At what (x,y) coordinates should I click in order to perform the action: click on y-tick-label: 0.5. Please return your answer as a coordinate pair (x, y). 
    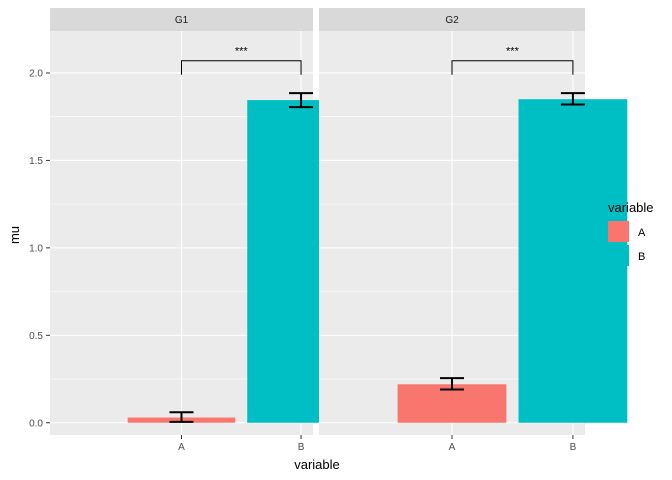
    Looking at the image, I should click on (36, 336).